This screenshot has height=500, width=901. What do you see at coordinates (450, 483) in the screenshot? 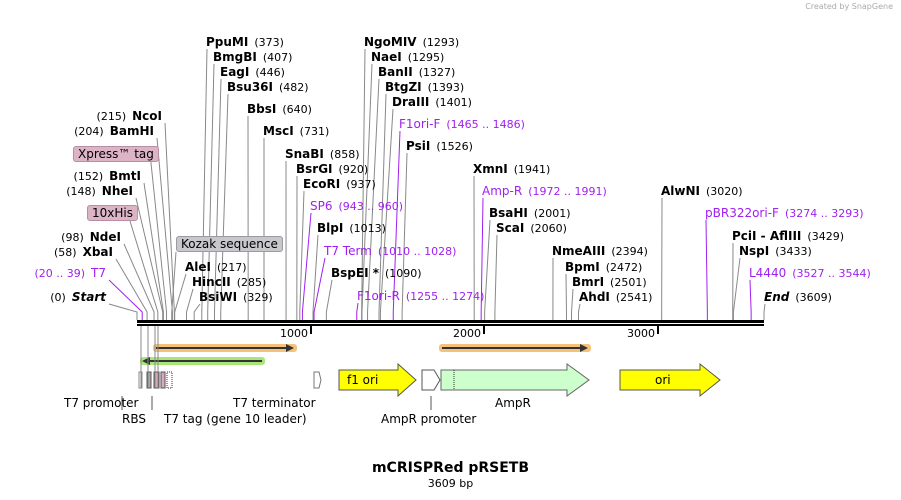
I see `plasmid-length: 3609 bp` at bounding box center [450, 483].